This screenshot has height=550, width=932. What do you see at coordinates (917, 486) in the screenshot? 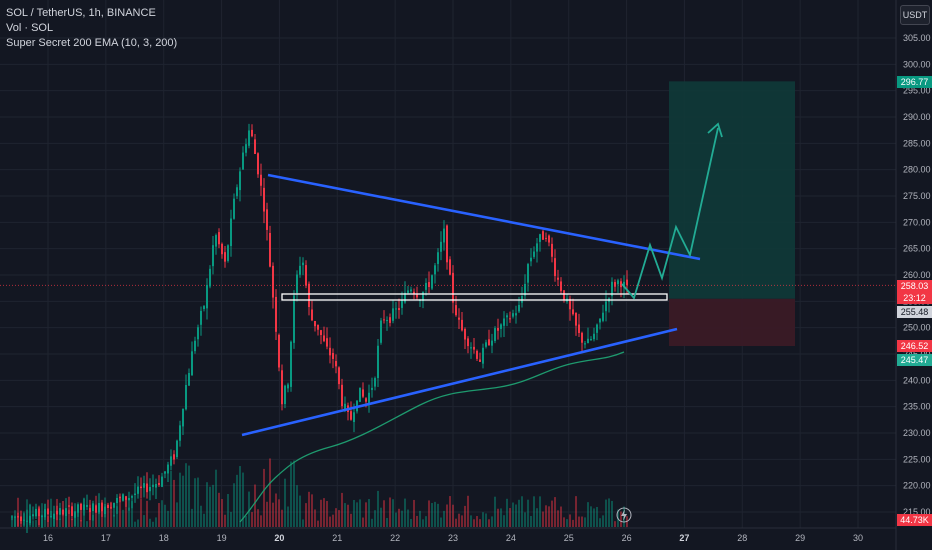
I see `price-axis-label: 220.00` at bounding box center [917, 486].